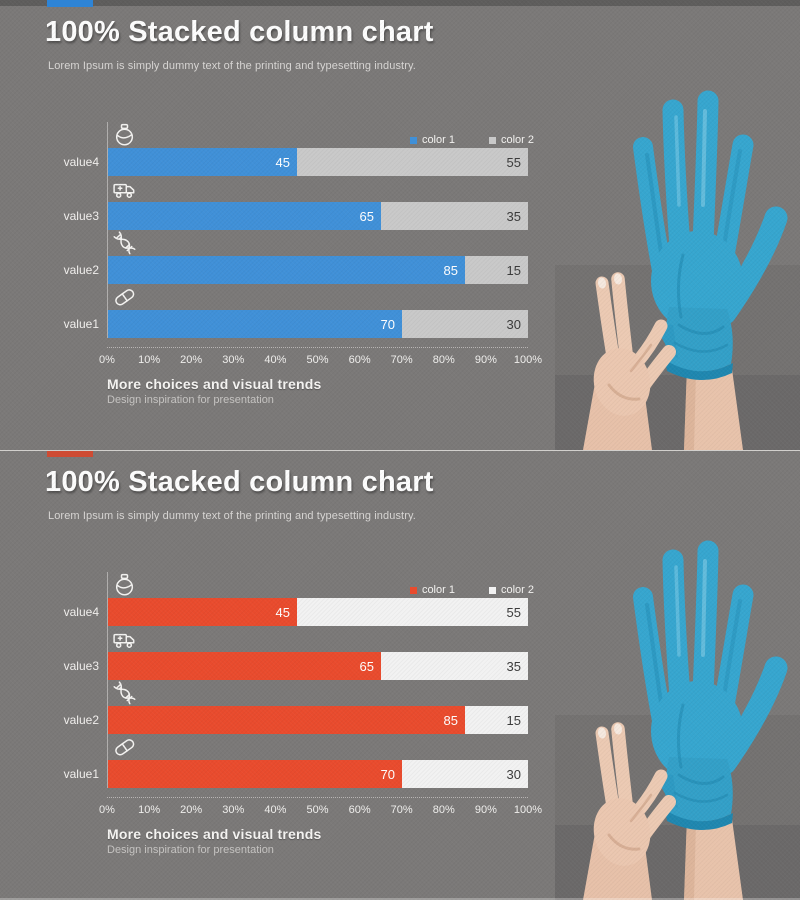  What do you see at coordinates (233, 810) in the screenshot?
I see `x-axis-tick-label: 30%` at bounding box center [233, 810].